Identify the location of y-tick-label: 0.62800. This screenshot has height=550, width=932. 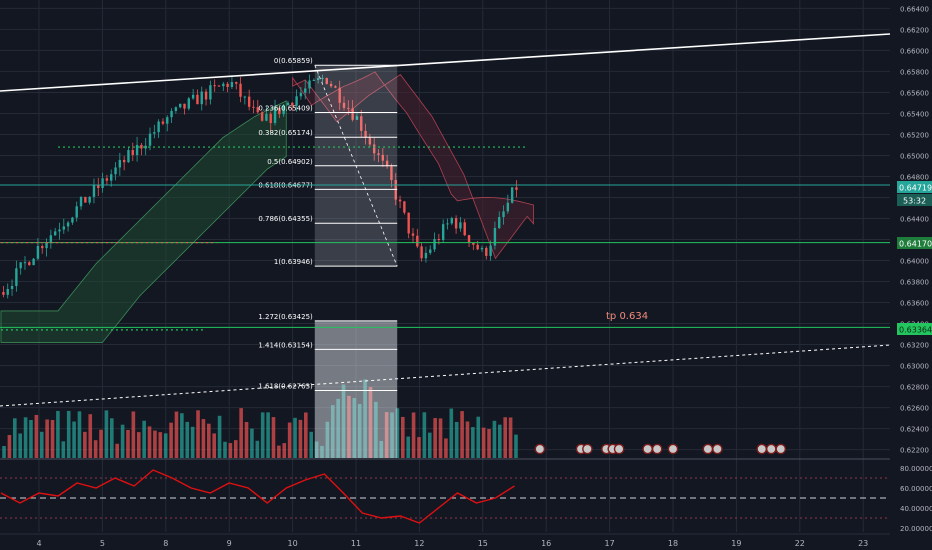
(914, 388).